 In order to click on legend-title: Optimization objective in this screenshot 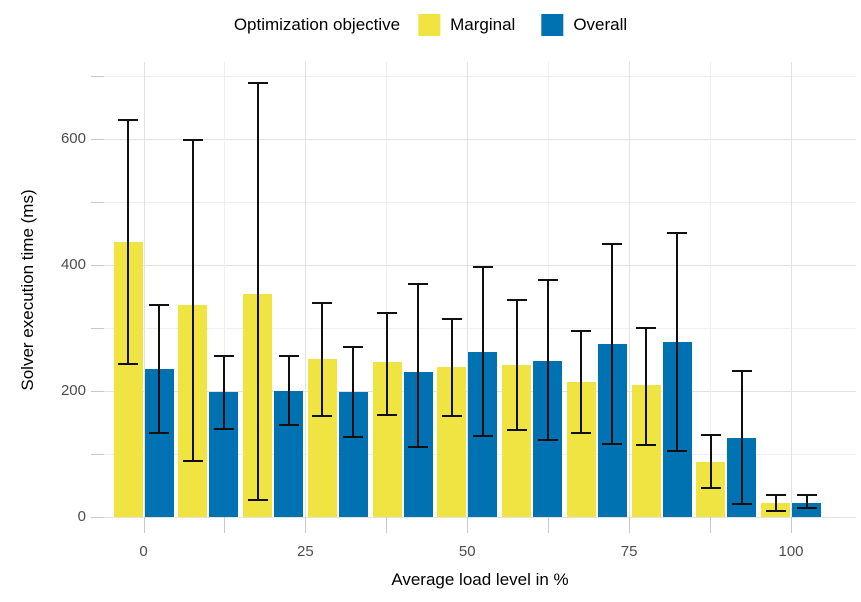, I will do `click(317, 24)`.